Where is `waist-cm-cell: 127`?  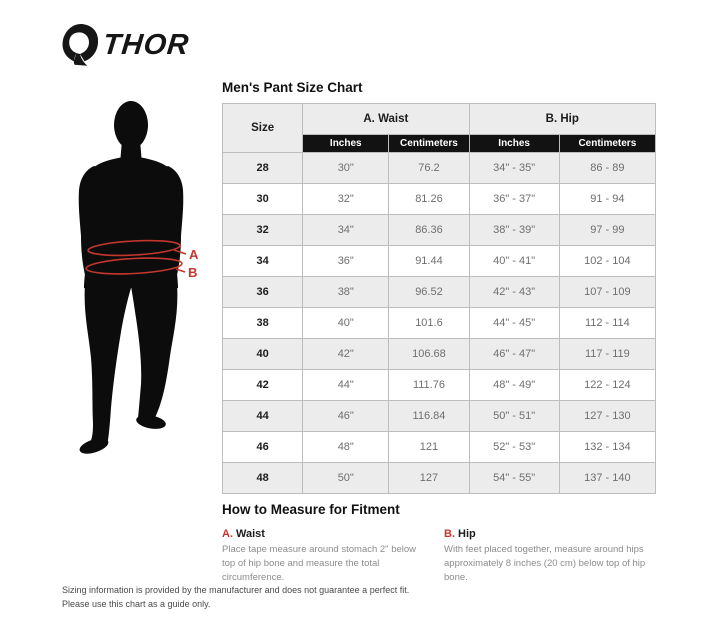
waist-cm-cell: 127 is located at coordinates (429, 478).